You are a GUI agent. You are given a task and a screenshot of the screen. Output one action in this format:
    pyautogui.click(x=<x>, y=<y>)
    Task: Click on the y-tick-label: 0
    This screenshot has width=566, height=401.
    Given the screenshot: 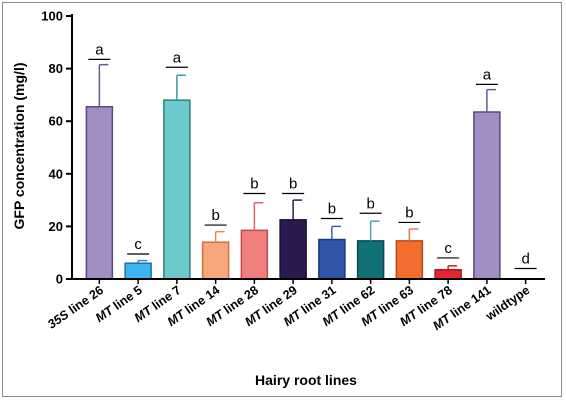 What is the action you would take?
    pyautogui.click(x=59, y=279)
    